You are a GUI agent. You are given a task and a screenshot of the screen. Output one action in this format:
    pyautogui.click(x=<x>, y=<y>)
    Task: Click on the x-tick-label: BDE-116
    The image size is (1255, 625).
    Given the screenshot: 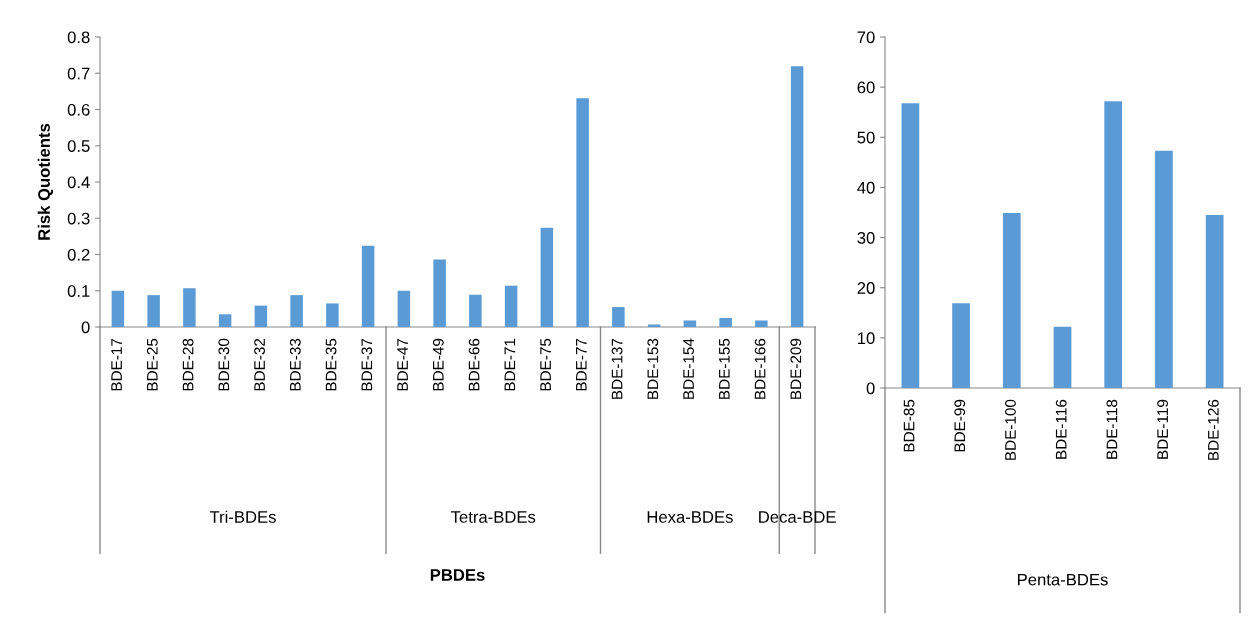 What is the action you would take?
    pyautogui.click(x=1061, y=429)
    